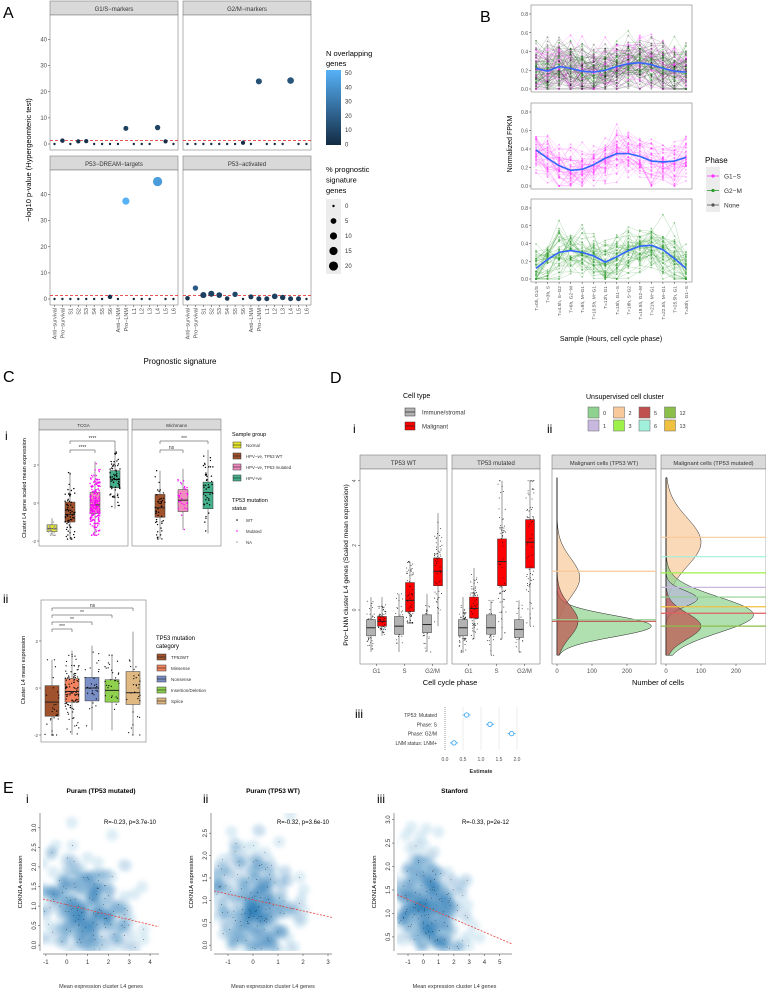 This screenshot has width=766, height=992. What do you see at coordinates (348, 88) in the screenshot?
I see `color-bar-label: 40` at bounding box center [348, 88].